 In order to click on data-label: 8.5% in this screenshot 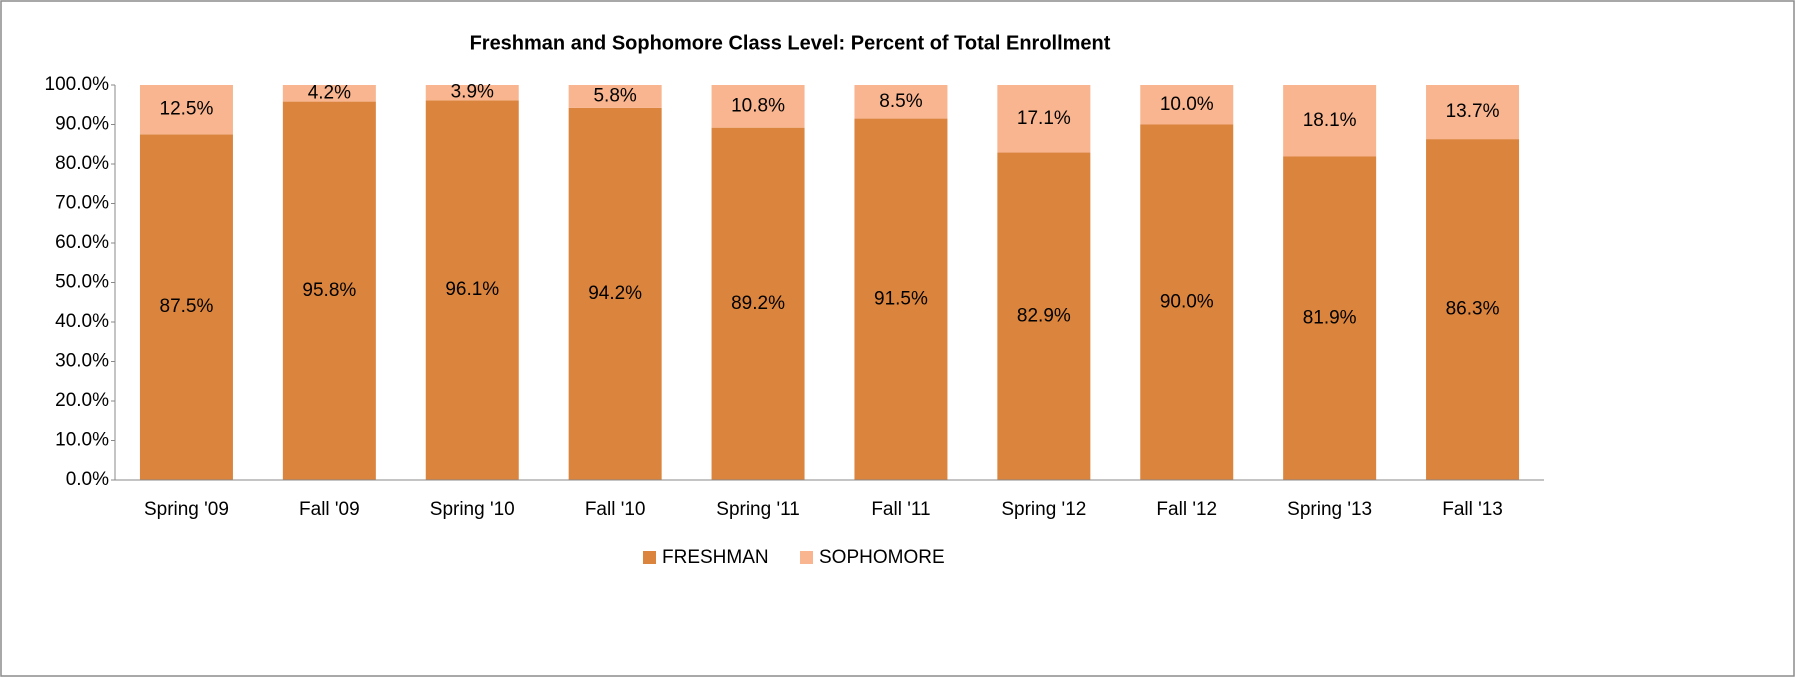, I will do `click(900, 101)`.